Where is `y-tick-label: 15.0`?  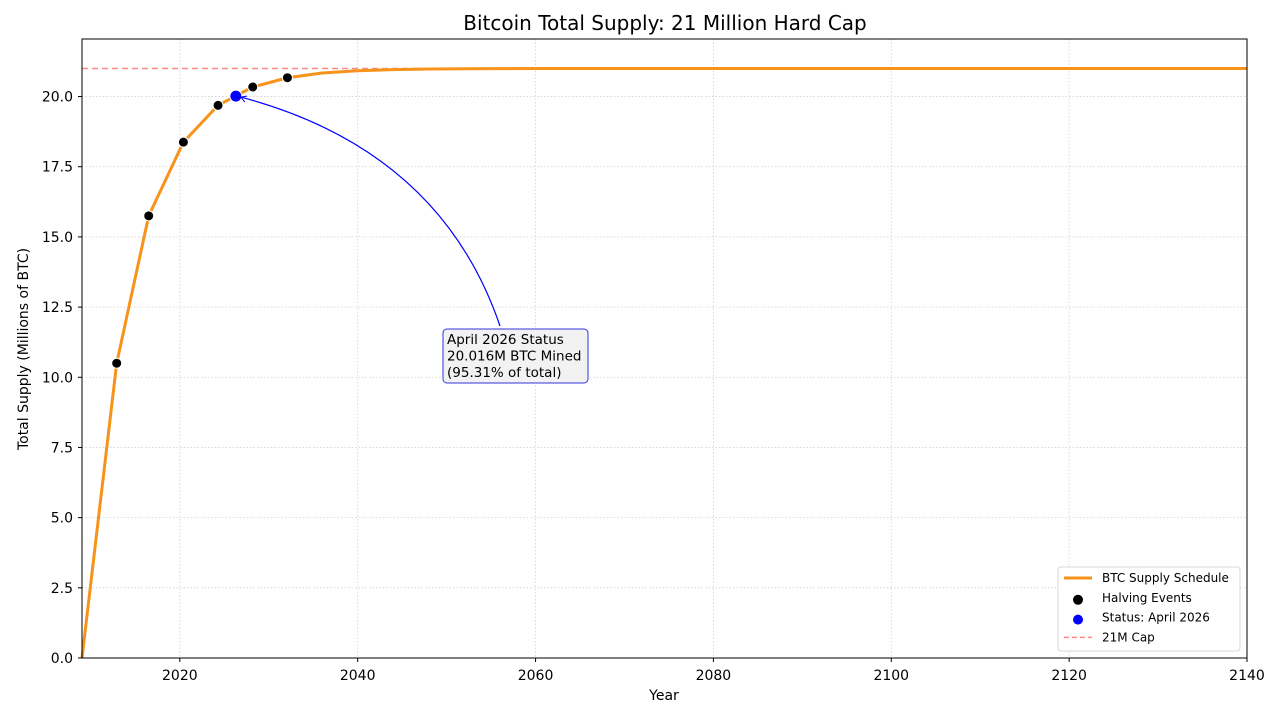
y-tick-label: 15.0 is located at coordinates (57, 238).